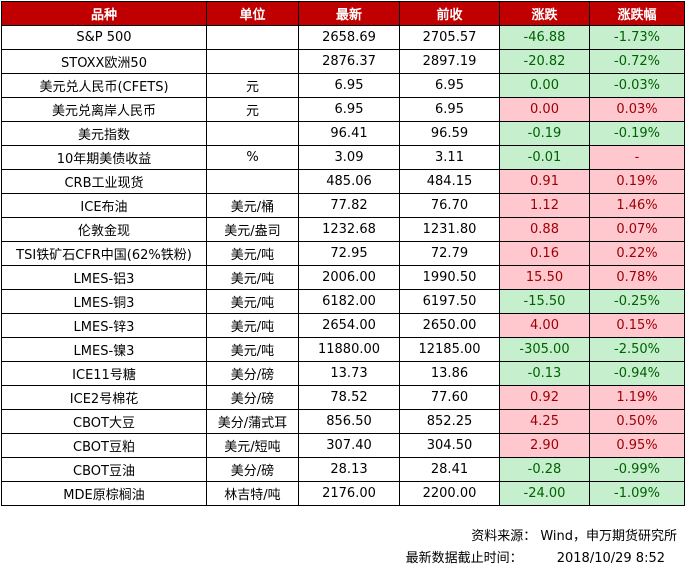  I want to click on cell-prev-close: 12185.00, so click(449, 349).